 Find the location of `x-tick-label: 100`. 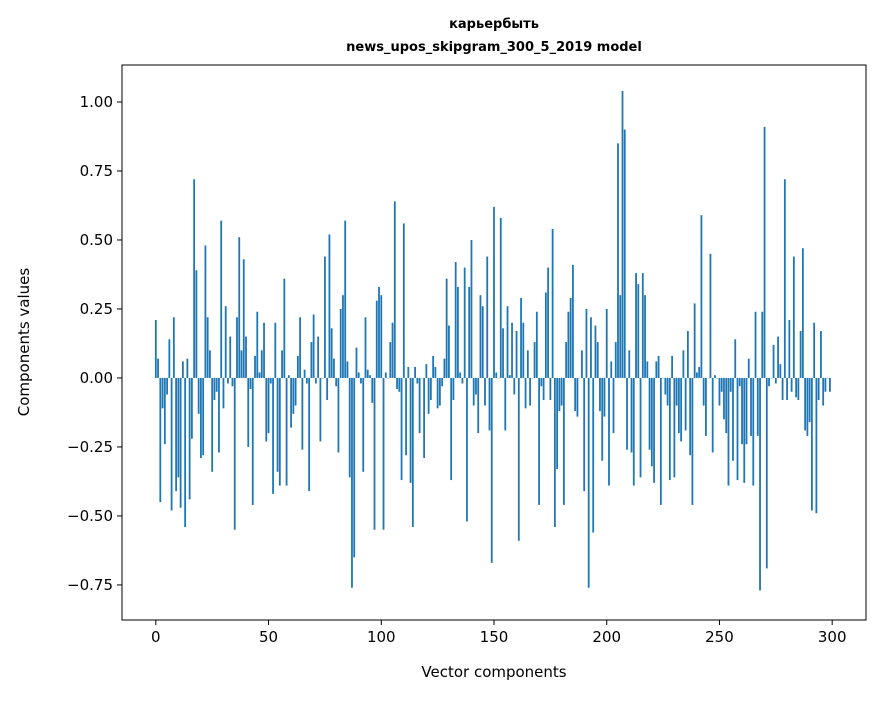

x-tick-label: 100 is located at coordinates (381, 637).